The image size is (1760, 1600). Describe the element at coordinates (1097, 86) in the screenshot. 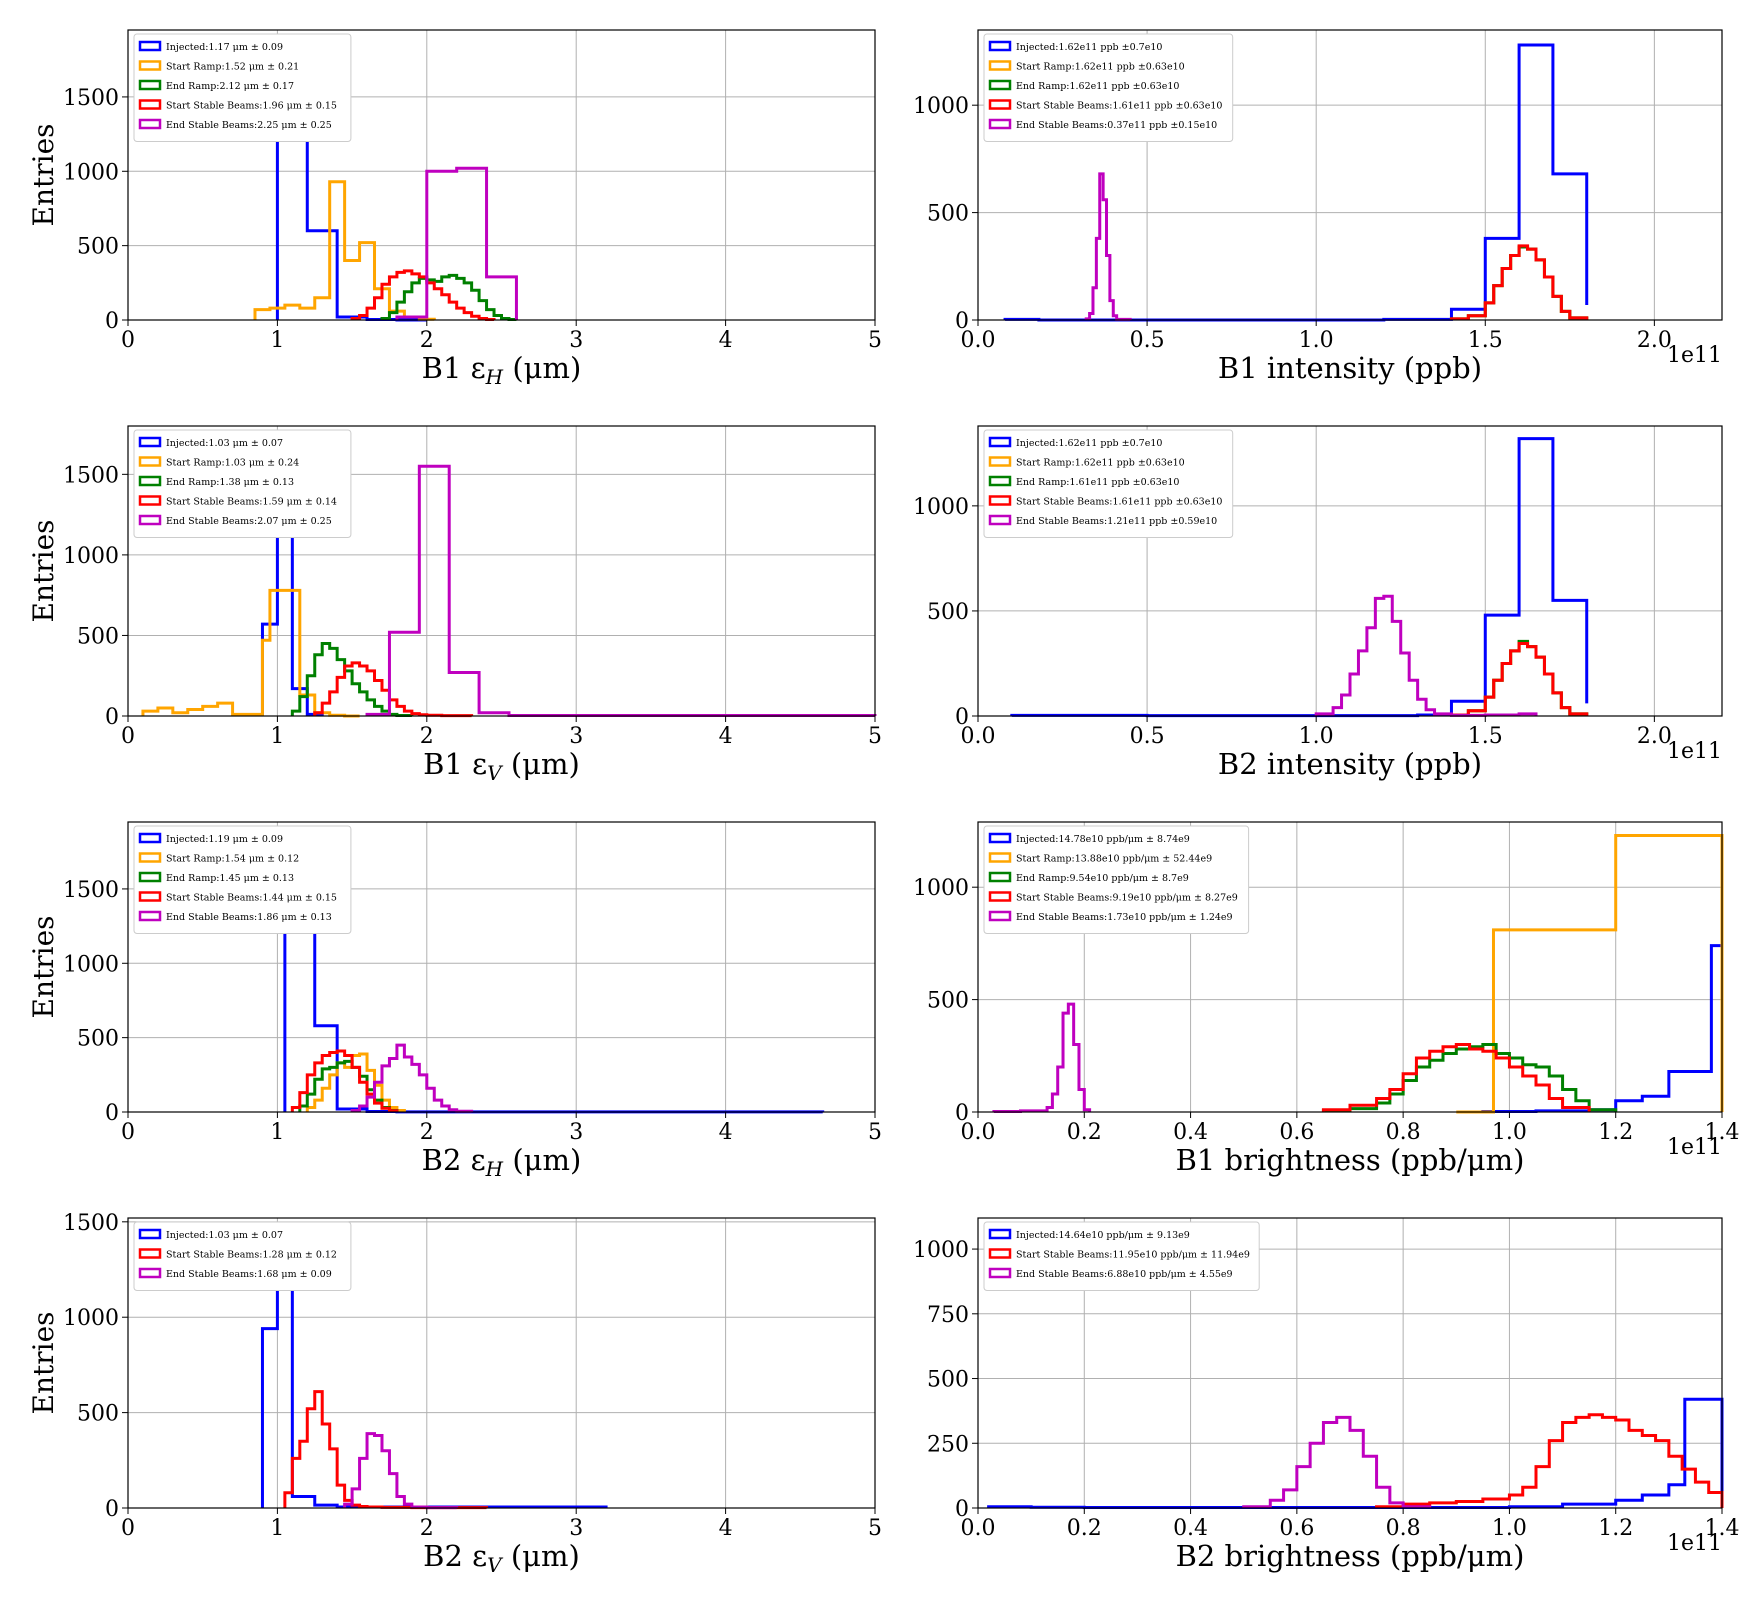

I see `legend-entry: End Ramp:1.62e11 ppb ±0.63e10` at that location.